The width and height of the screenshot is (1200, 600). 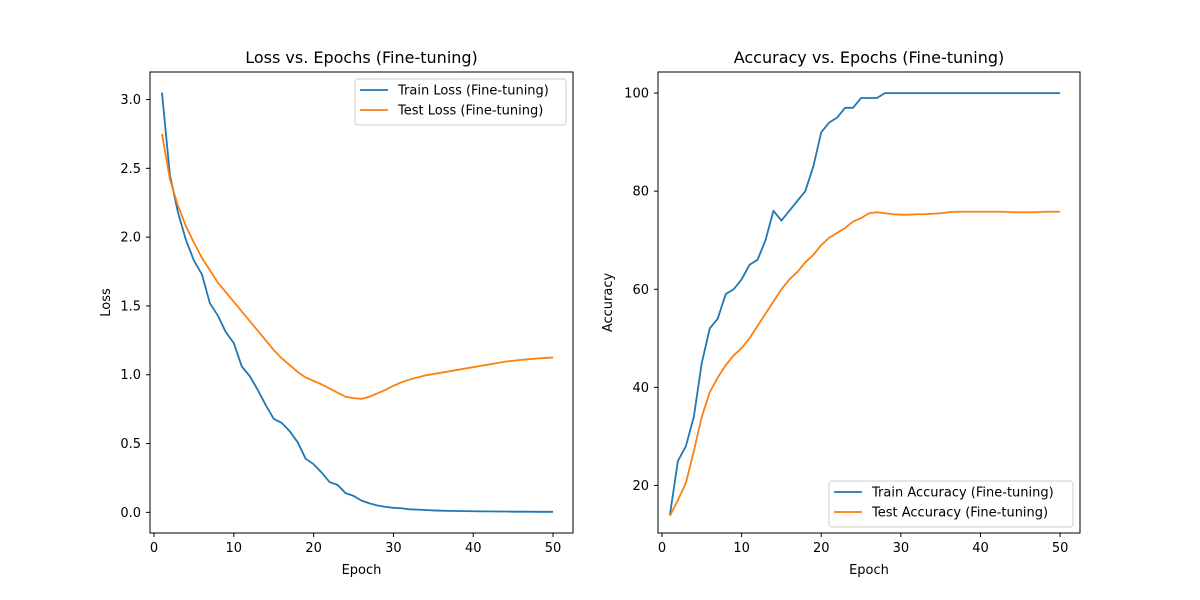 I want to click on legend-label-0: Train Loss (Fine-tuning), so click(x=473, y=91).